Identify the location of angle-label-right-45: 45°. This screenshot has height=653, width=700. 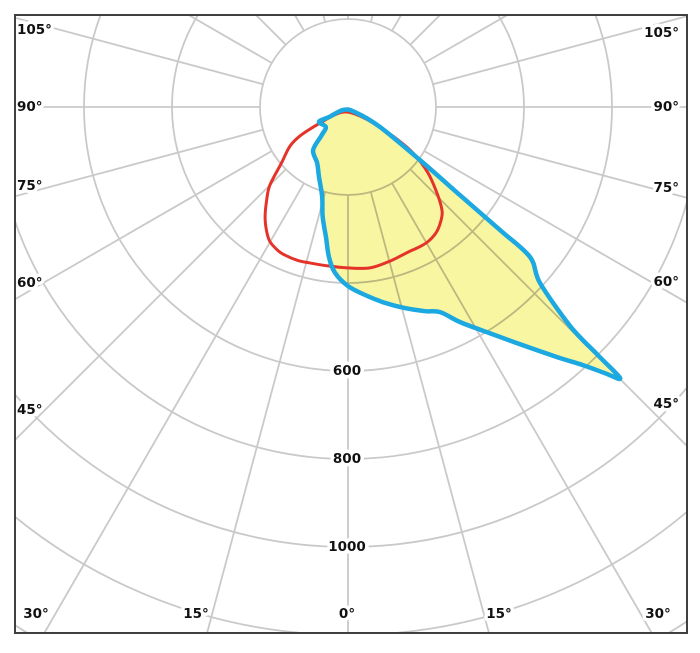
(666, 404).